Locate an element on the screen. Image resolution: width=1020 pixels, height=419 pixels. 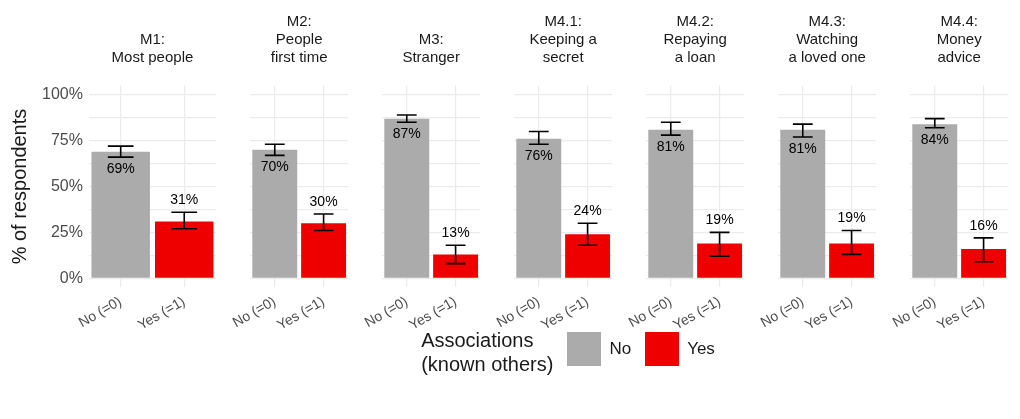
y-tick-label: 0% is located at coordinates (71, 277).